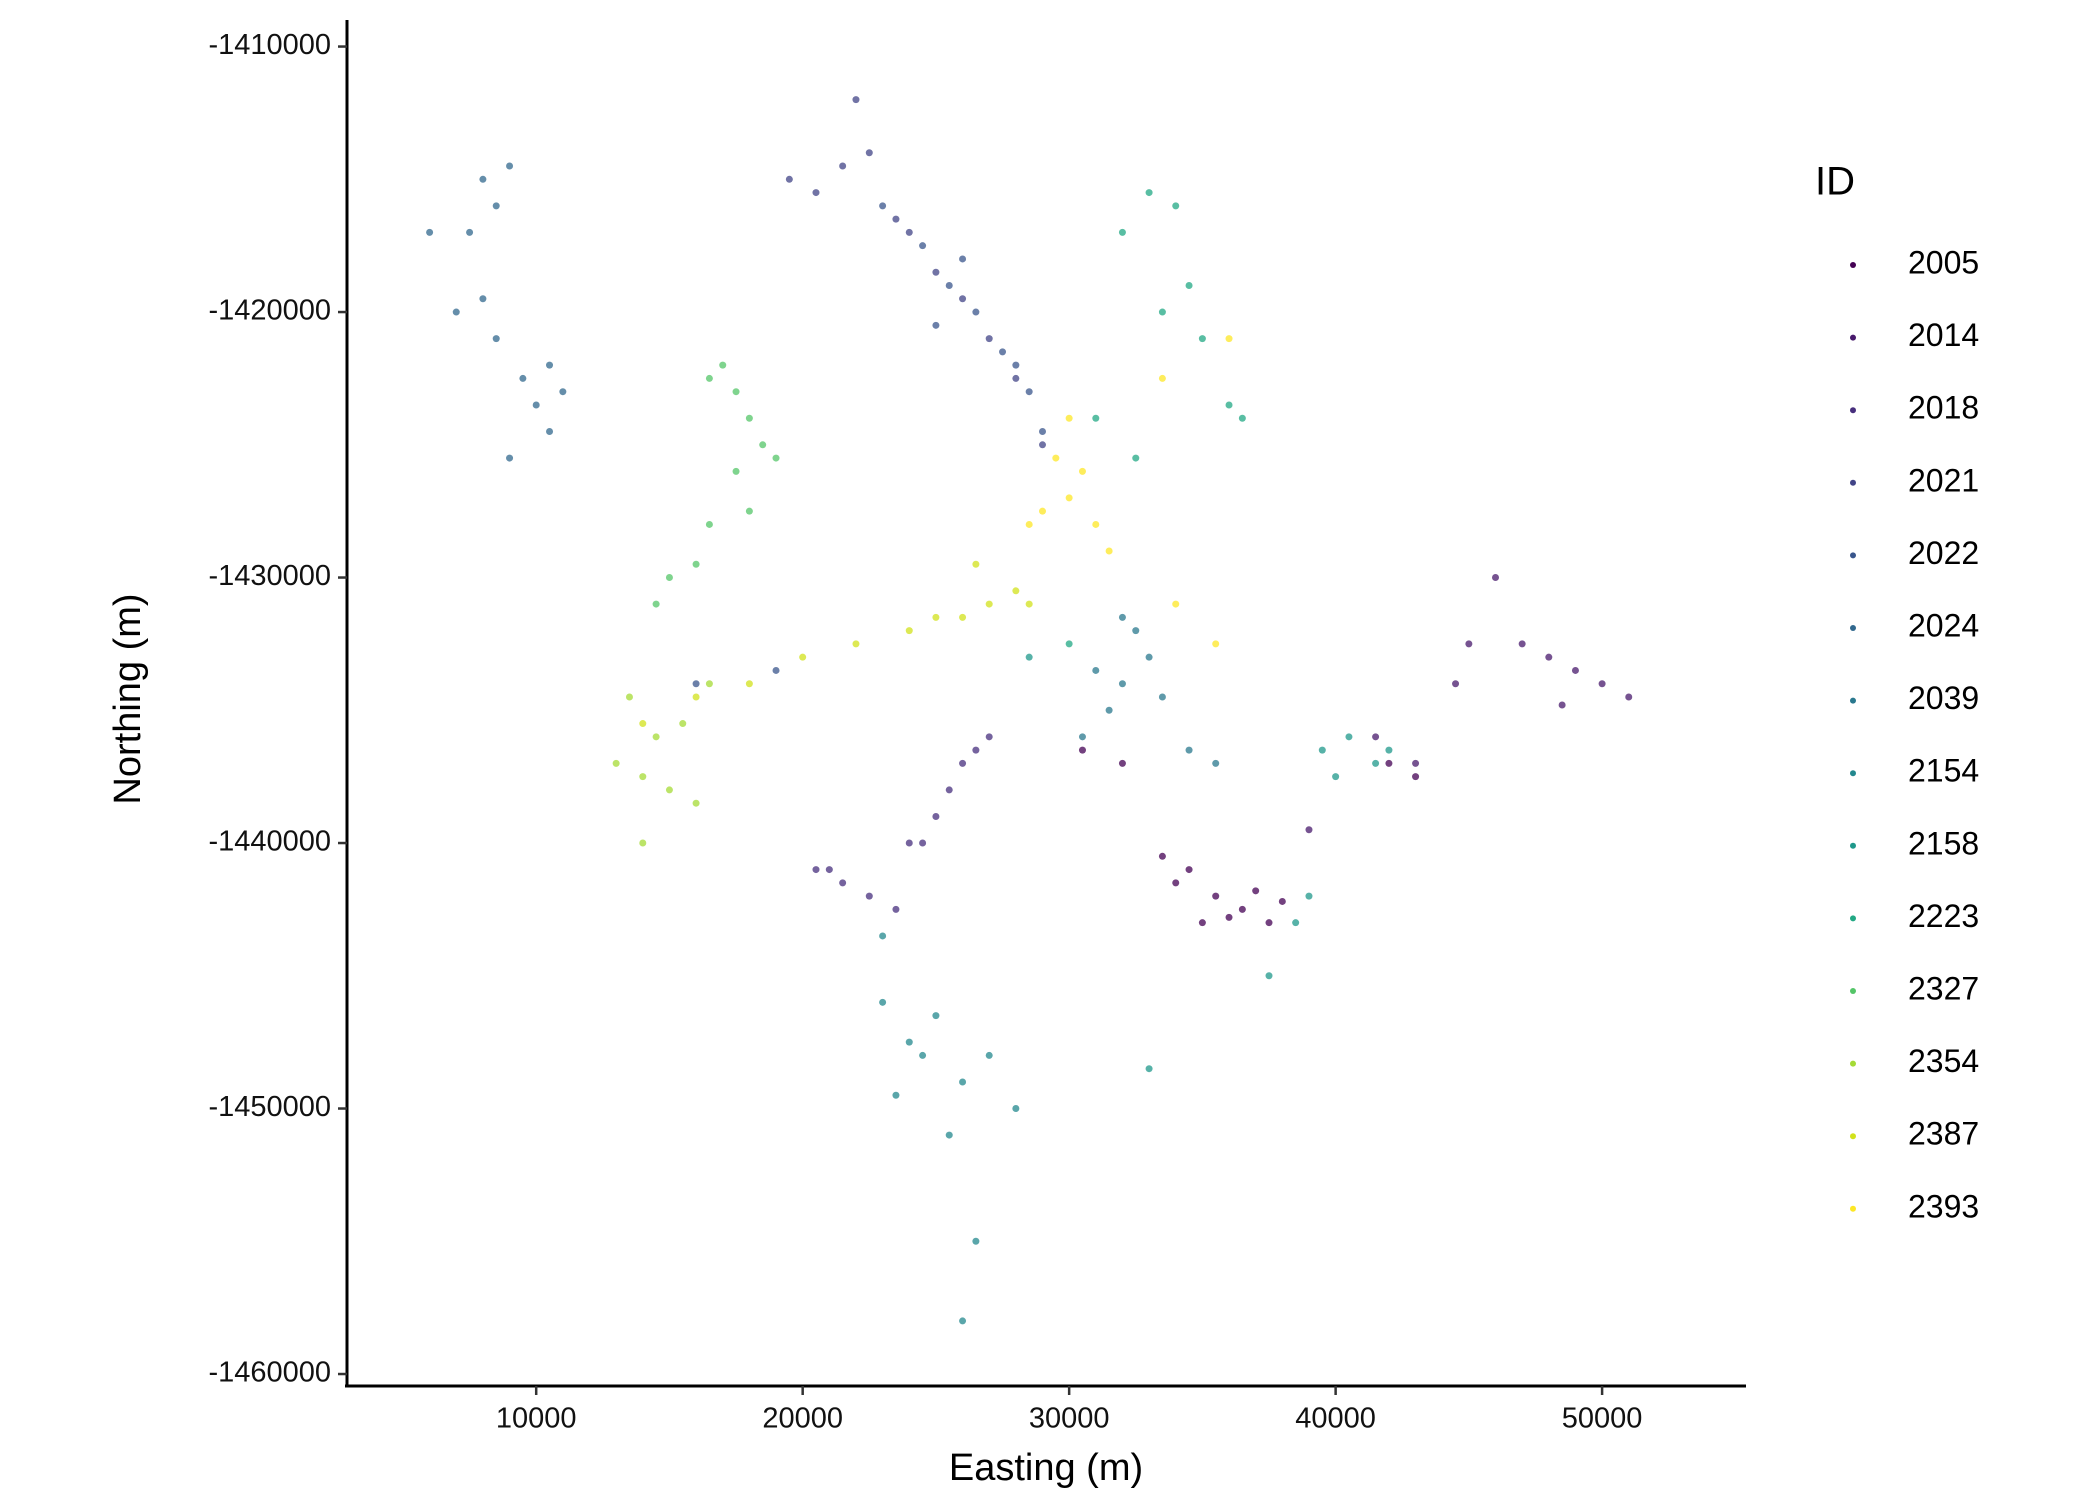  What do you see at coordinates (1943, 1206) in the screenshot?
I see `legend-label: 2393` at bounding box center [1943, 1206].